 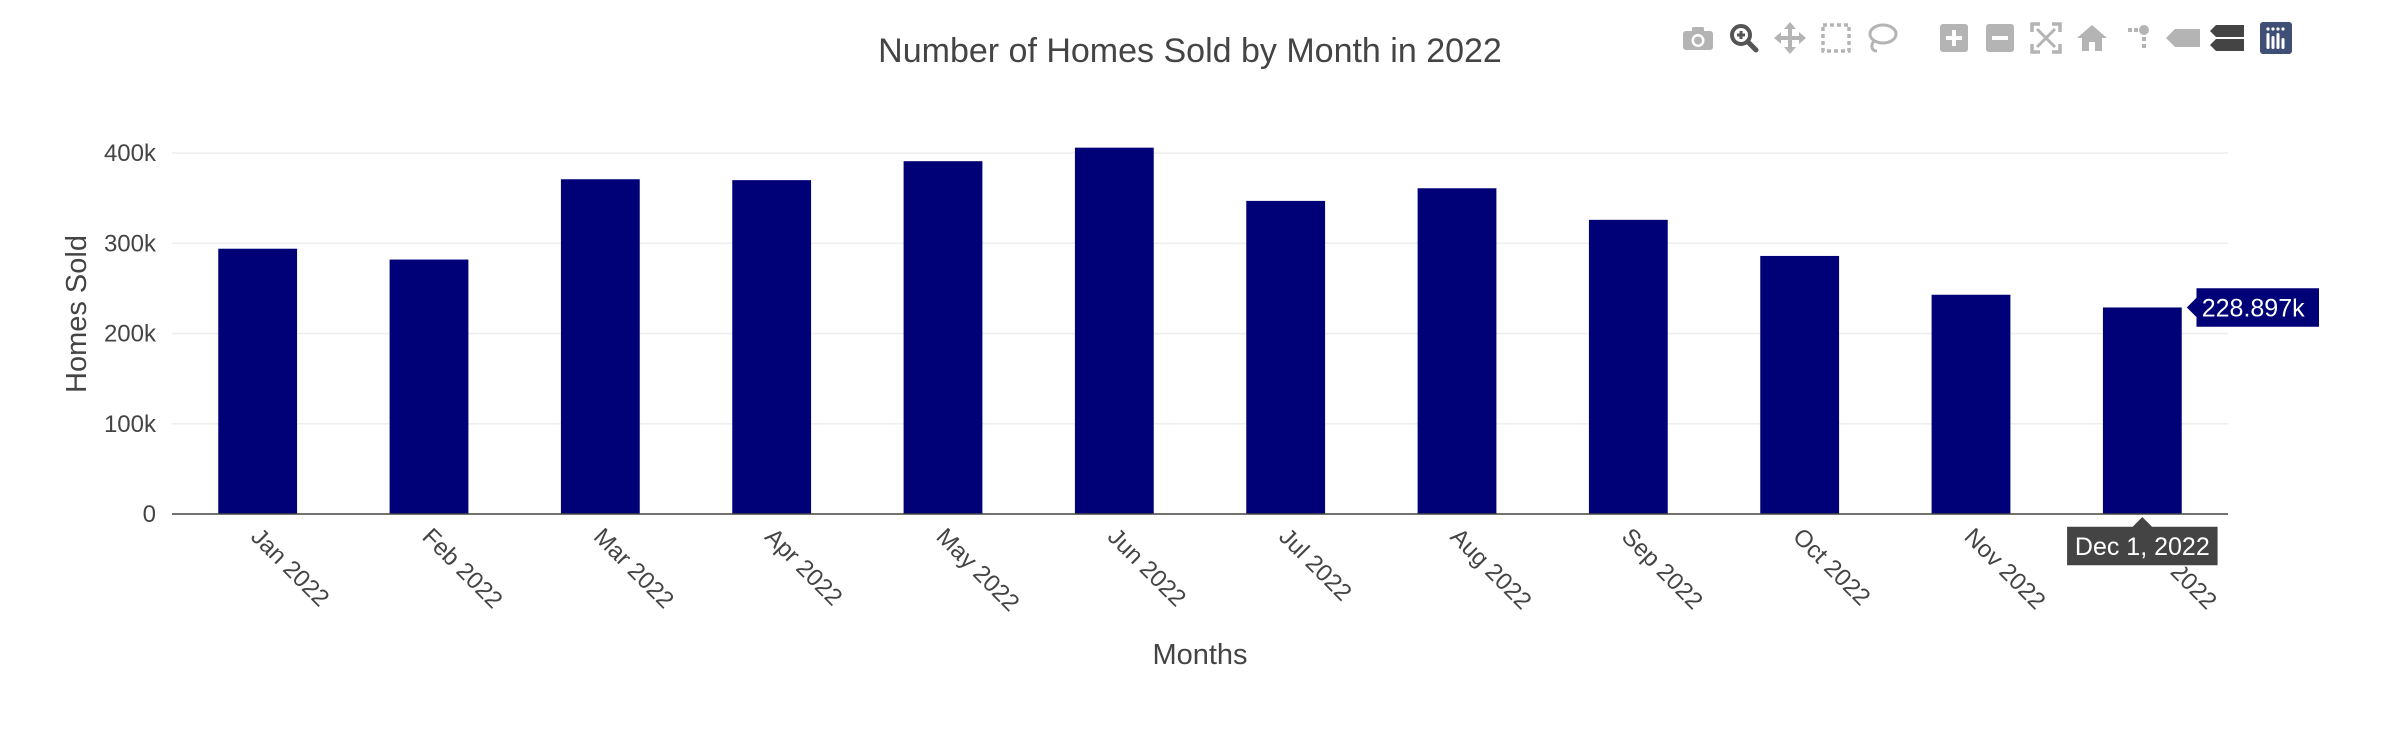 I want to click on x-tick-label: Jun 2022, so click(x=1146, y=567).